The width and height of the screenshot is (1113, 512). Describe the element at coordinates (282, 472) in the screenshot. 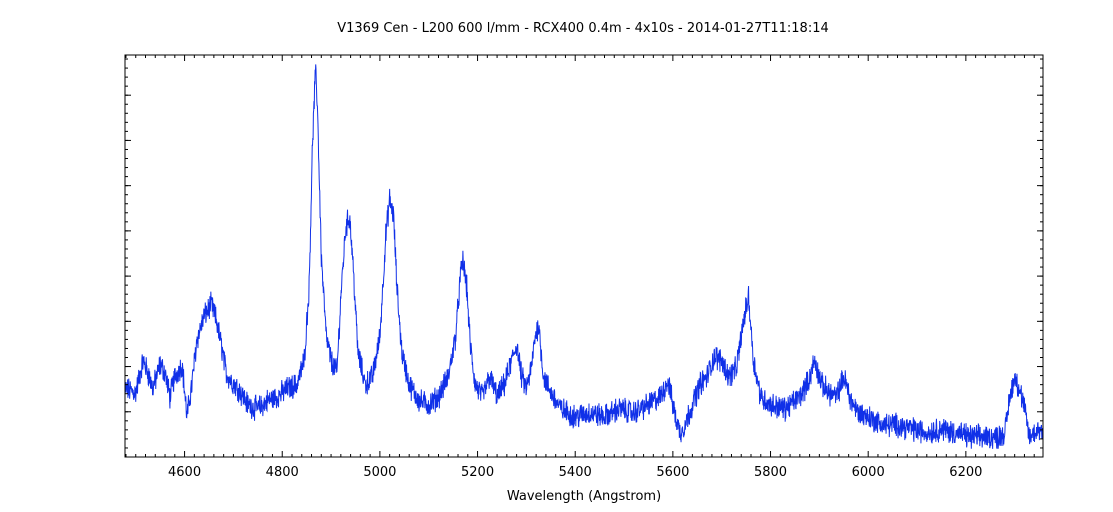

I see `x-tick-label: 4800` at that location.